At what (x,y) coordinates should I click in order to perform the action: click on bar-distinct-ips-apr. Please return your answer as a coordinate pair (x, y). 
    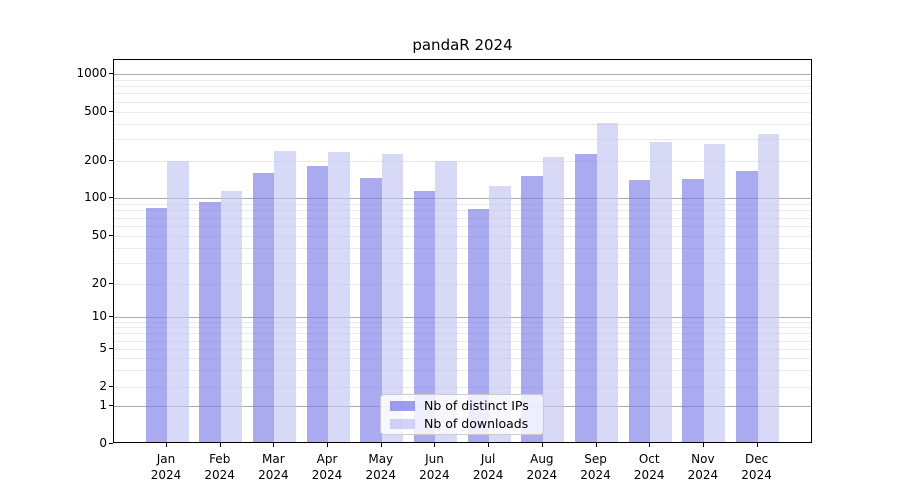
    Looking at the image, I should click on (317, 304).